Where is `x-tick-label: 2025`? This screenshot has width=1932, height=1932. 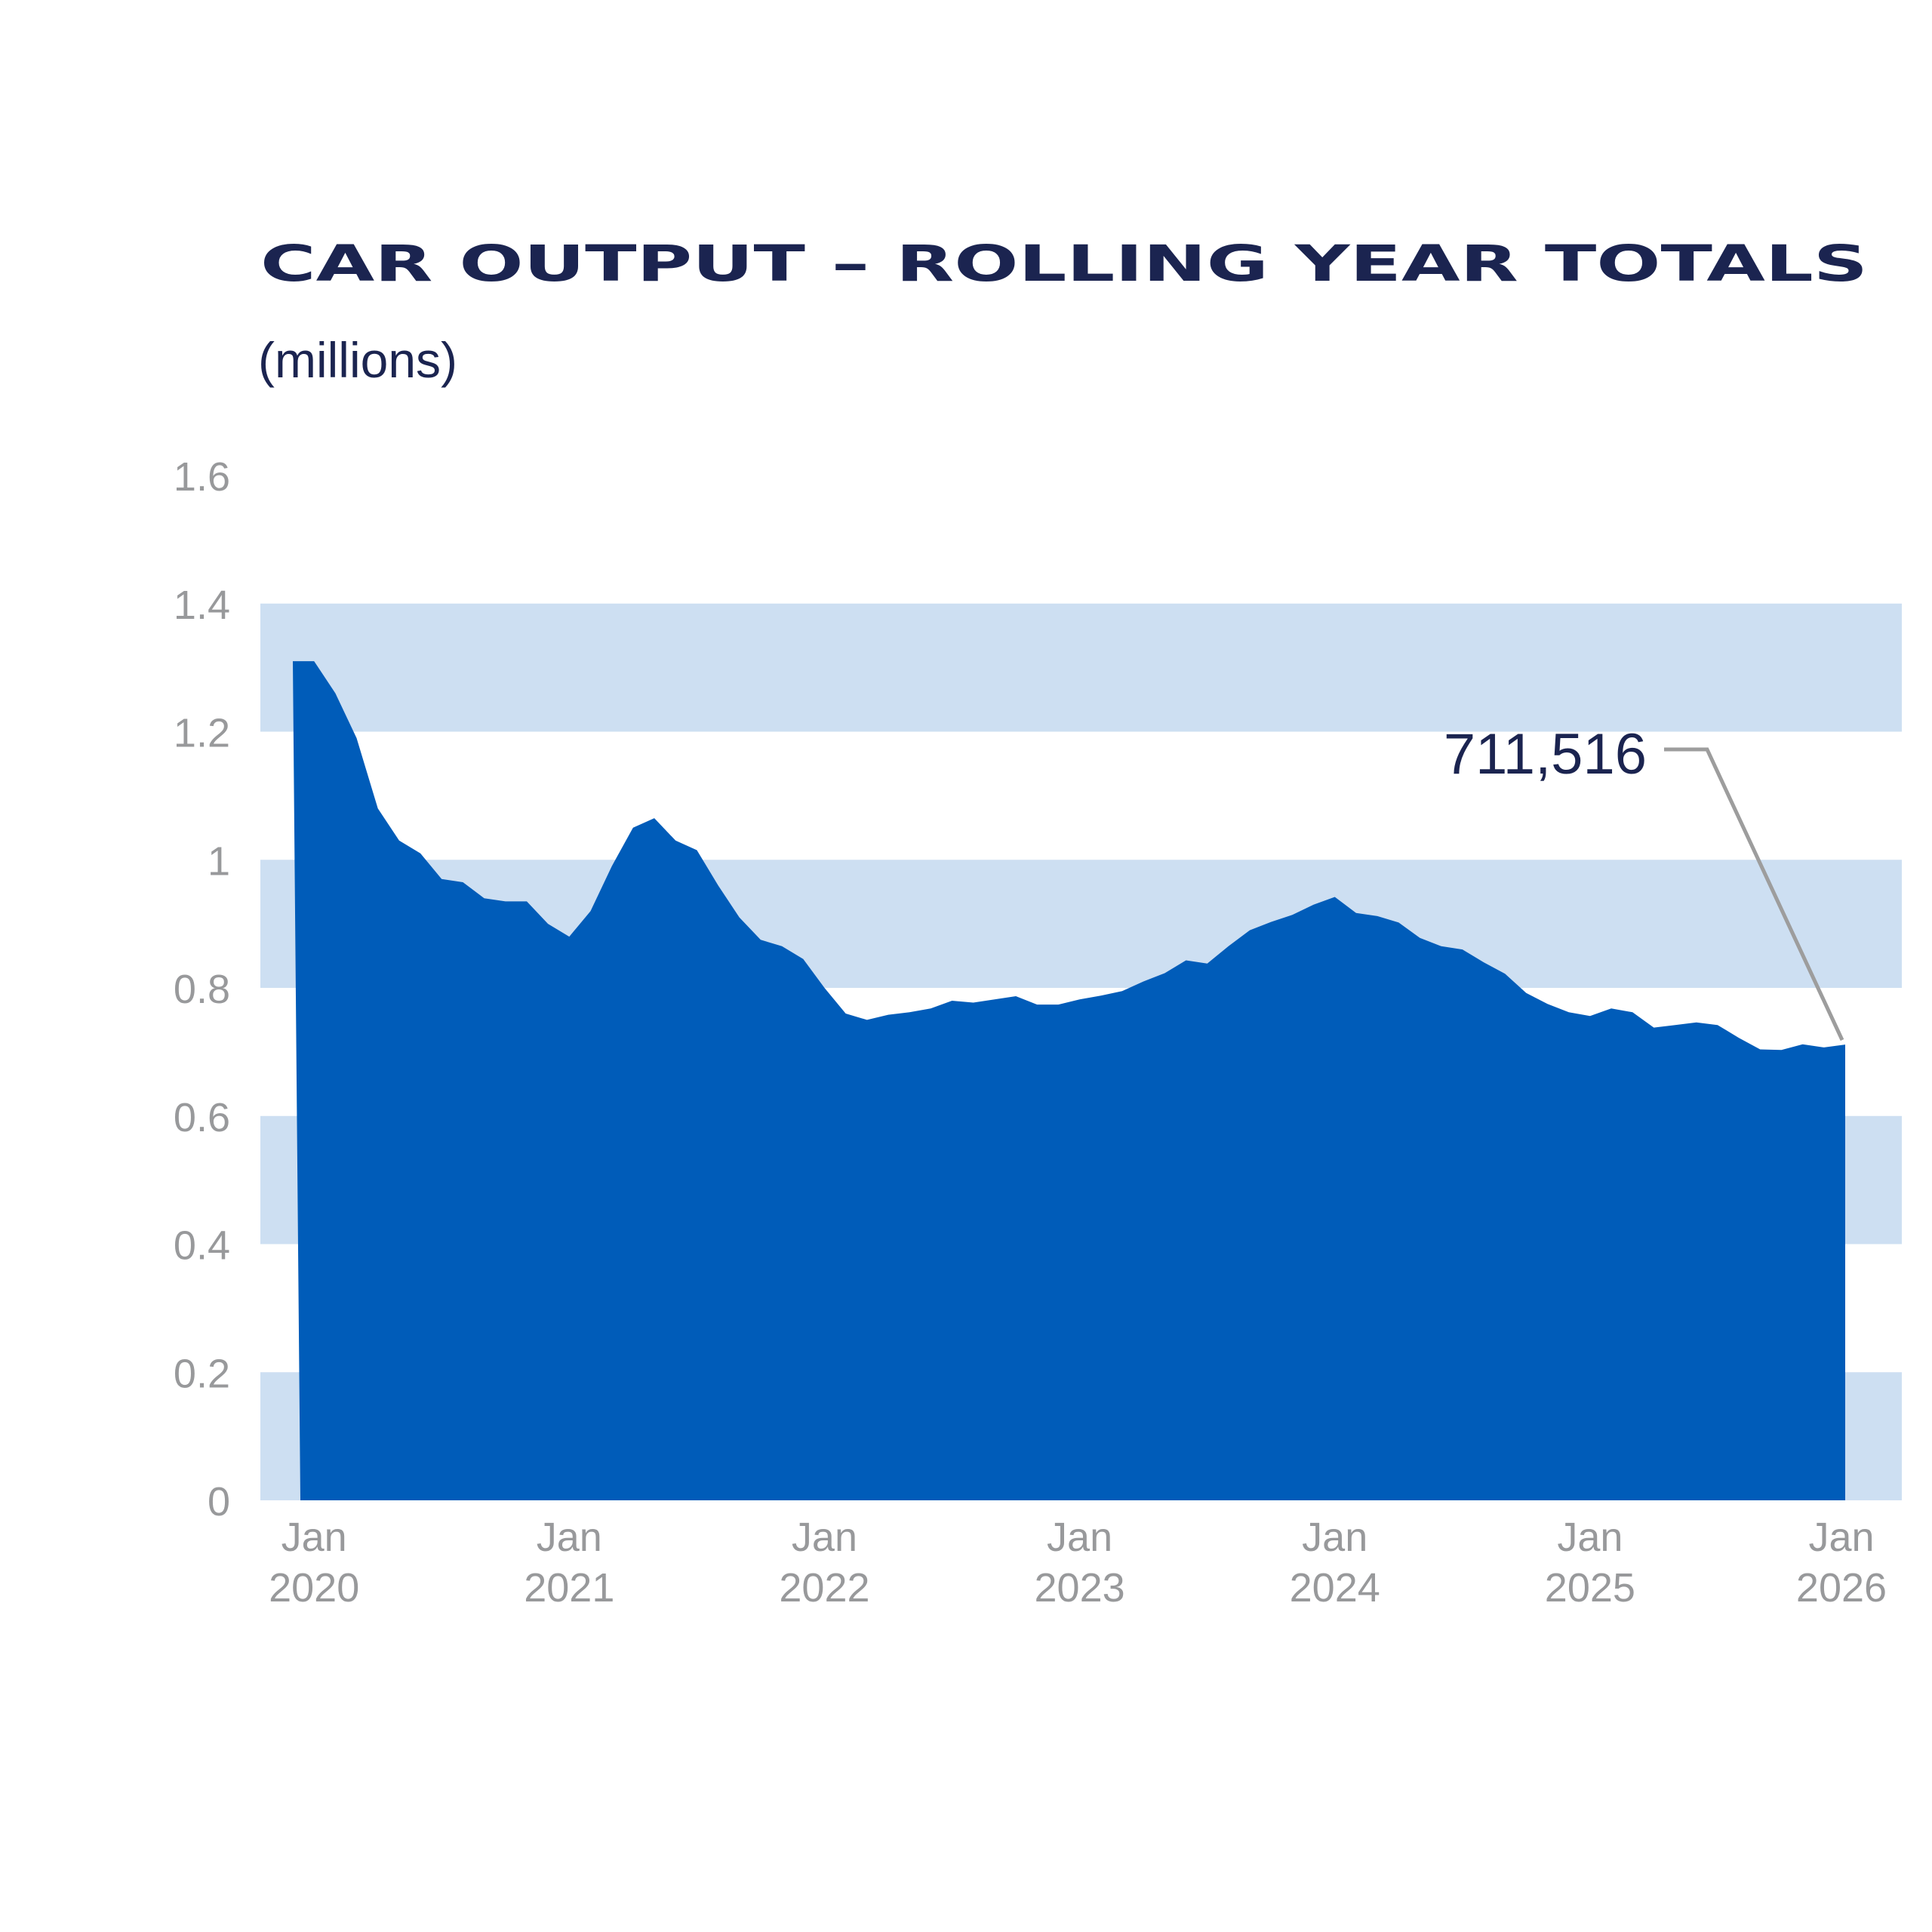
x-tick-label: 2025 is located at coordinates (1590, 1588).